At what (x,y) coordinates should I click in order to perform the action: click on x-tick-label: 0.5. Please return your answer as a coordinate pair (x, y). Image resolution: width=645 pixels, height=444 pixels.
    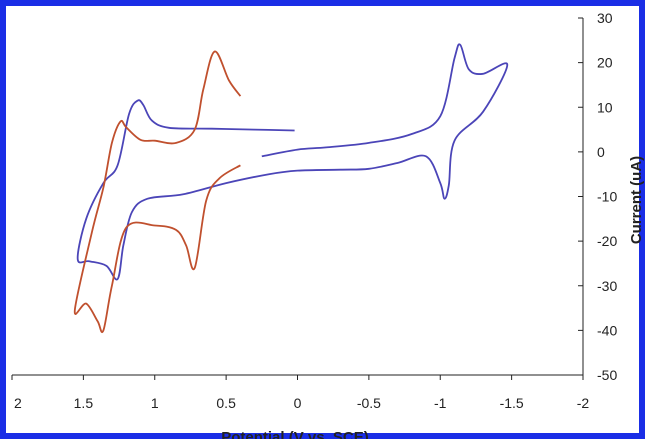
    Looking at the image, I should click on (226, 403).